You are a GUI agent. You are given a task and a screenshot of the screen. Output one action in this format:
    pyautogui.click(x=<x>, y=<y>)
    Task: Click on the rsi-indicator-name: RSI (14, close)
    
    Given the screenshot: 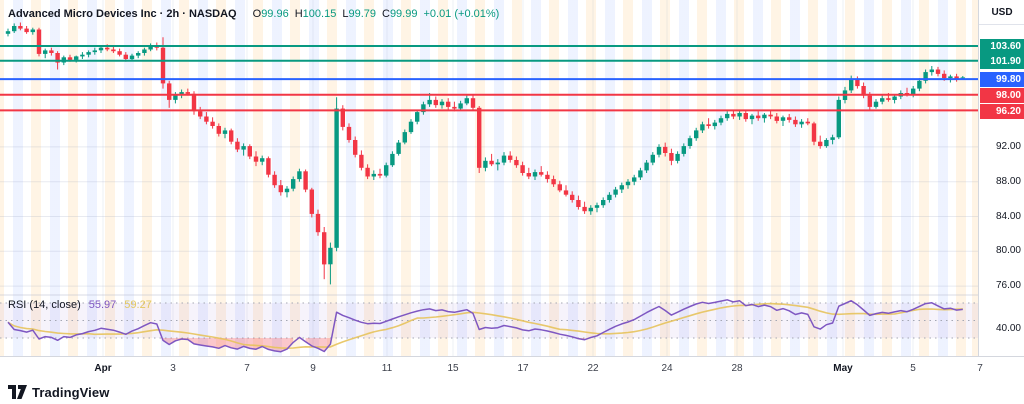 What is the action you would take?
    pyautogui.click(x=44, y=305)
    